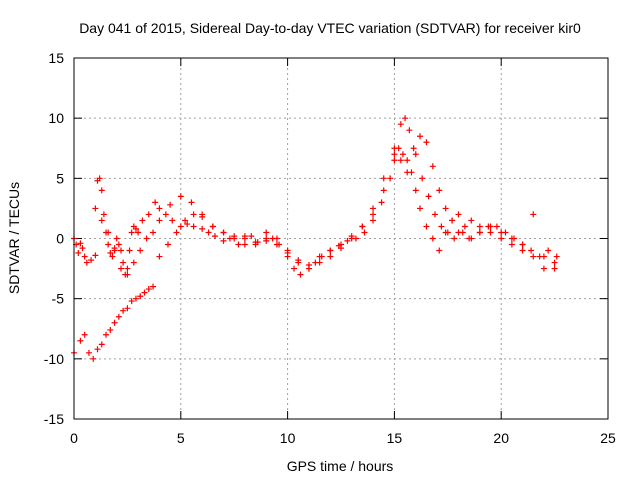 The width and height of the screenshot is (640, 480). What do you see at coordinates (56, 58) in the screenshot?
I see `y-tick-label: 15` at bounding box center [56, 58].